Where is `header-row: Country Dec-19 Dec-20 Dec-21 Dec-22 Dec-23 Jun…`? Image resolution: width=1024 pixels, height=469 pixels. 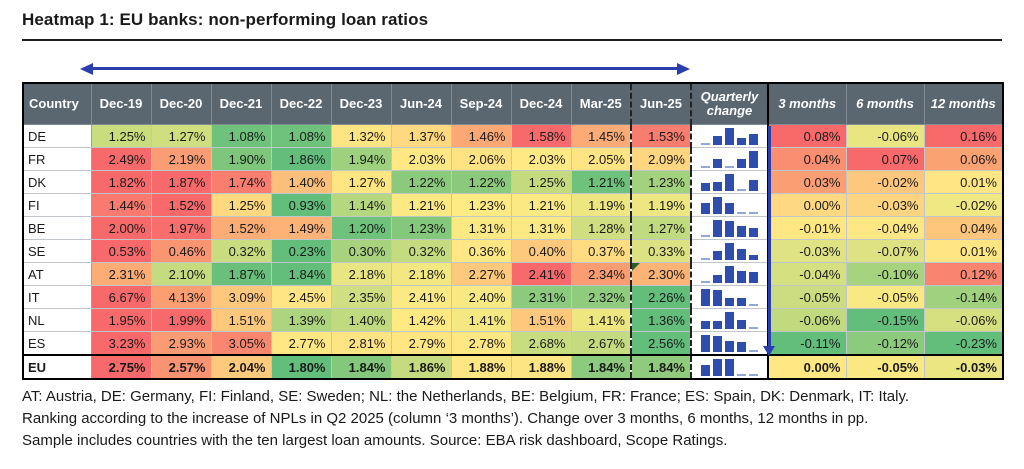 header-row: Country Dec-19 Dec-20 Dec-21 Dec-22 Dec-23 Jun… is located at coordinates (513, 103).